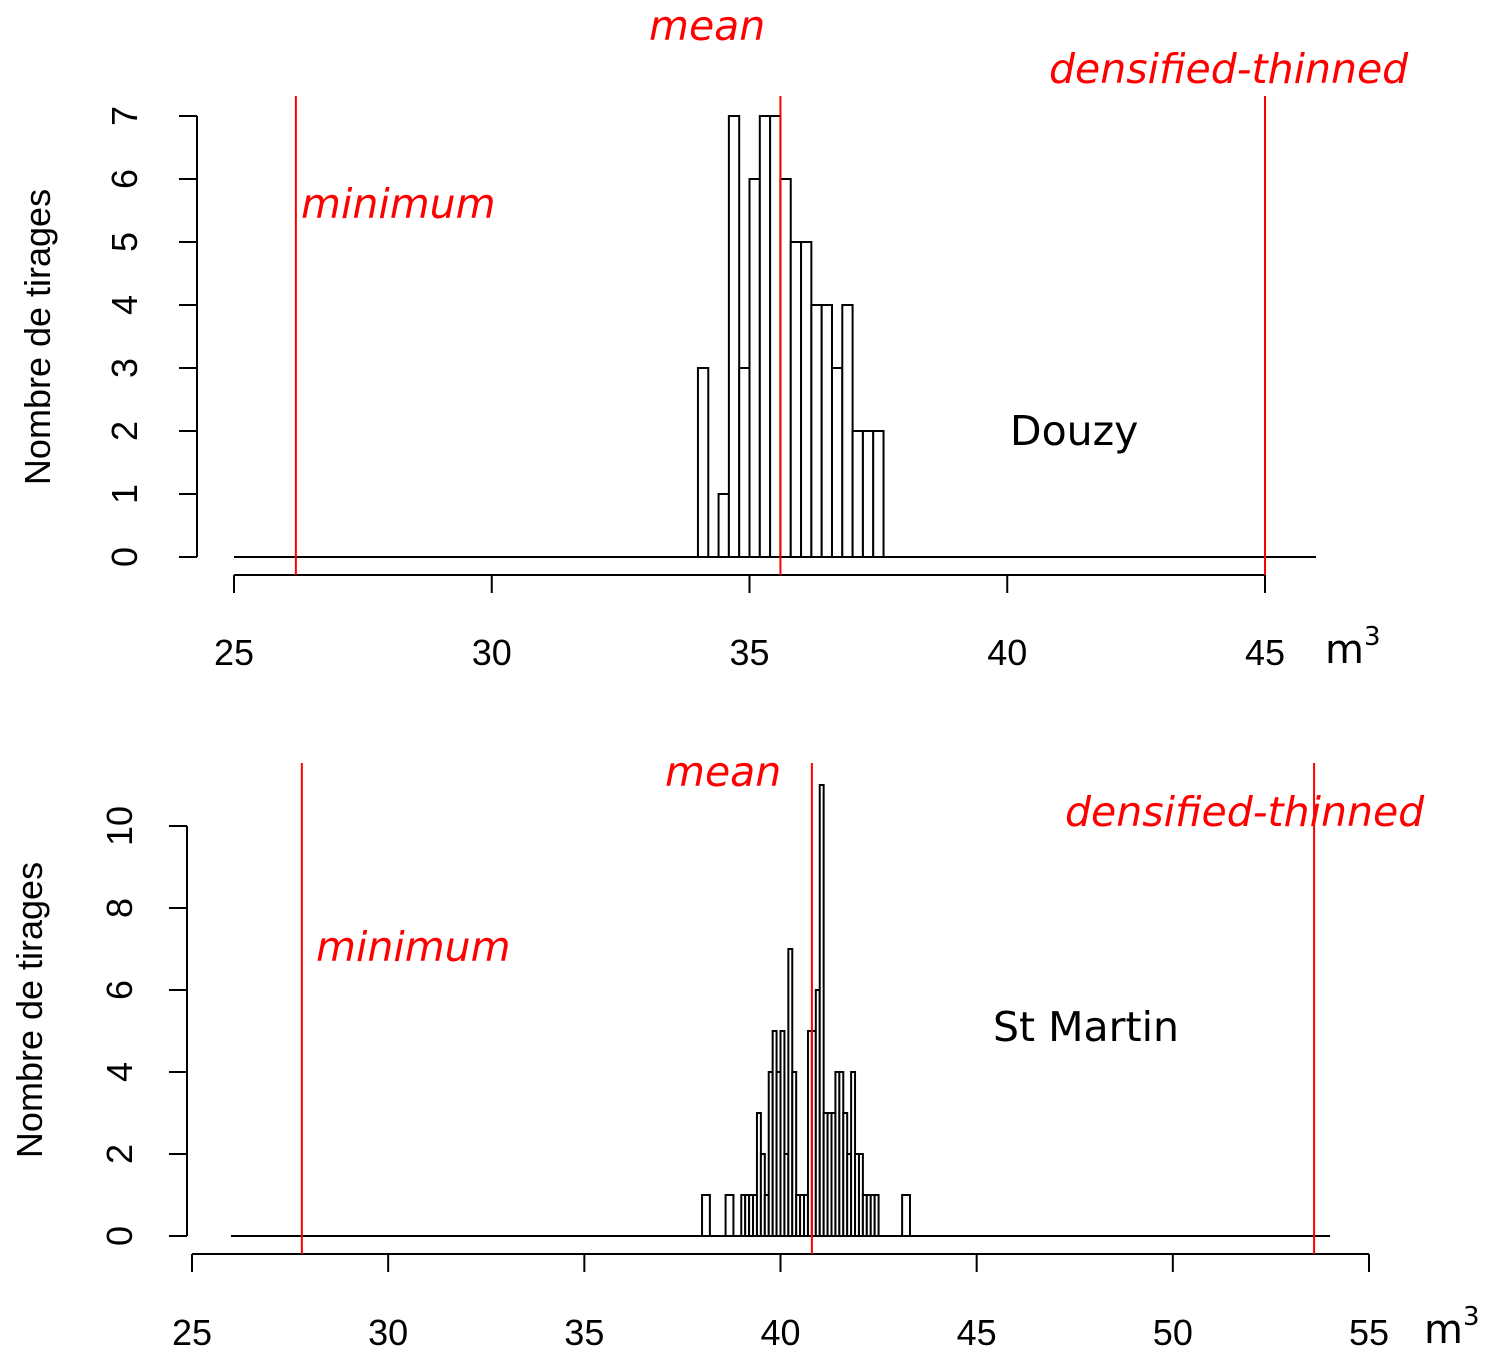  Describe the element at coordinates (37, 337) in the screenshot. I see `douzy-y-axis-title: Nombre de tirages` at that location.